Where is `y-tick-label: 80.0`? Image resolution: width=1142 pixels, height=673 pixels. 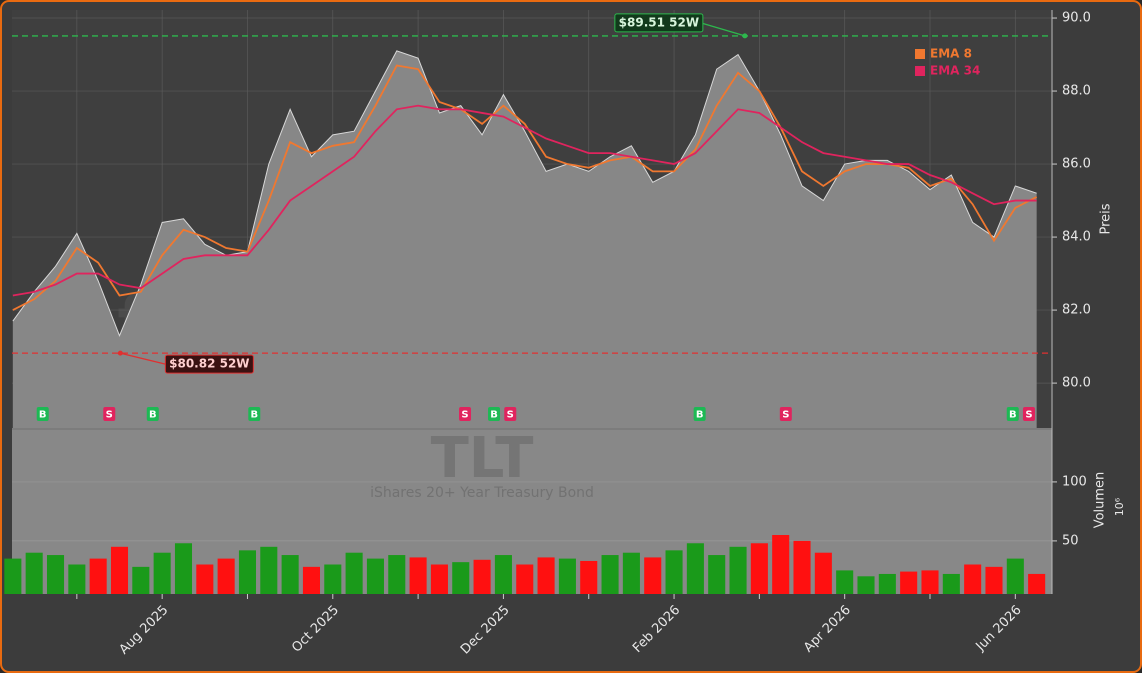 y-tick-label: 80.0 is located at coordinates (1076, 383).